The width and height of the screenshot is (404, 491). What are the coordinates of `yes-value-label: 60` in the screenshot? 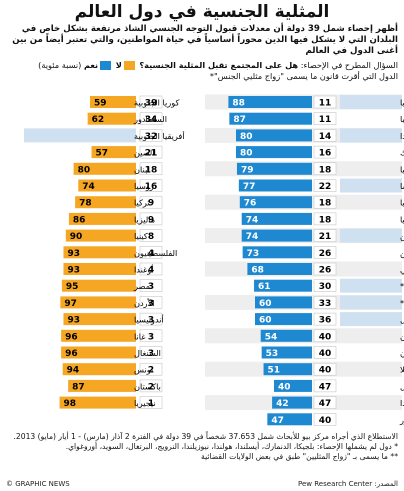 It's located at (265, 321).